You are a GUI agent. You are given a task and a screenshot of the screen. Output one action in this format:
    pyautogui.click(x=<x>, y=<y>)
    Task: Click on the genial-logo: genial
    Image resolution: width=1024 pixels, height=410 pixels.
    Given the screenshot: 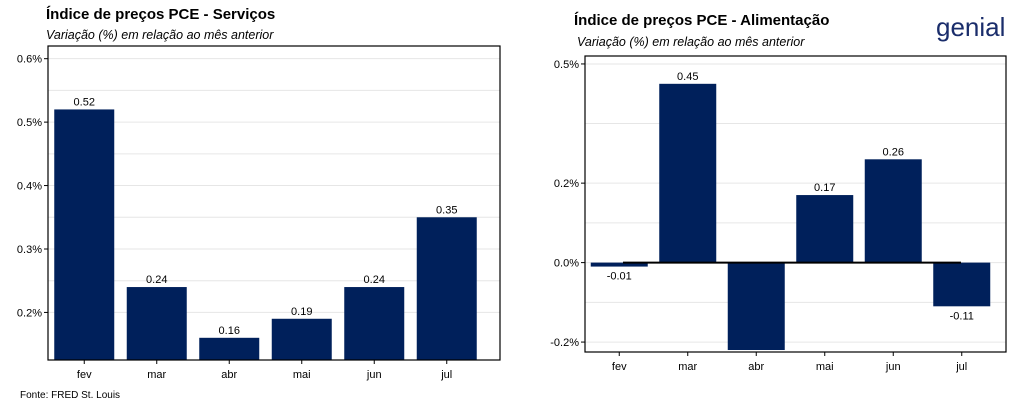 What is the action you would take?
    pyautogui.click(x=970, y=27)
    